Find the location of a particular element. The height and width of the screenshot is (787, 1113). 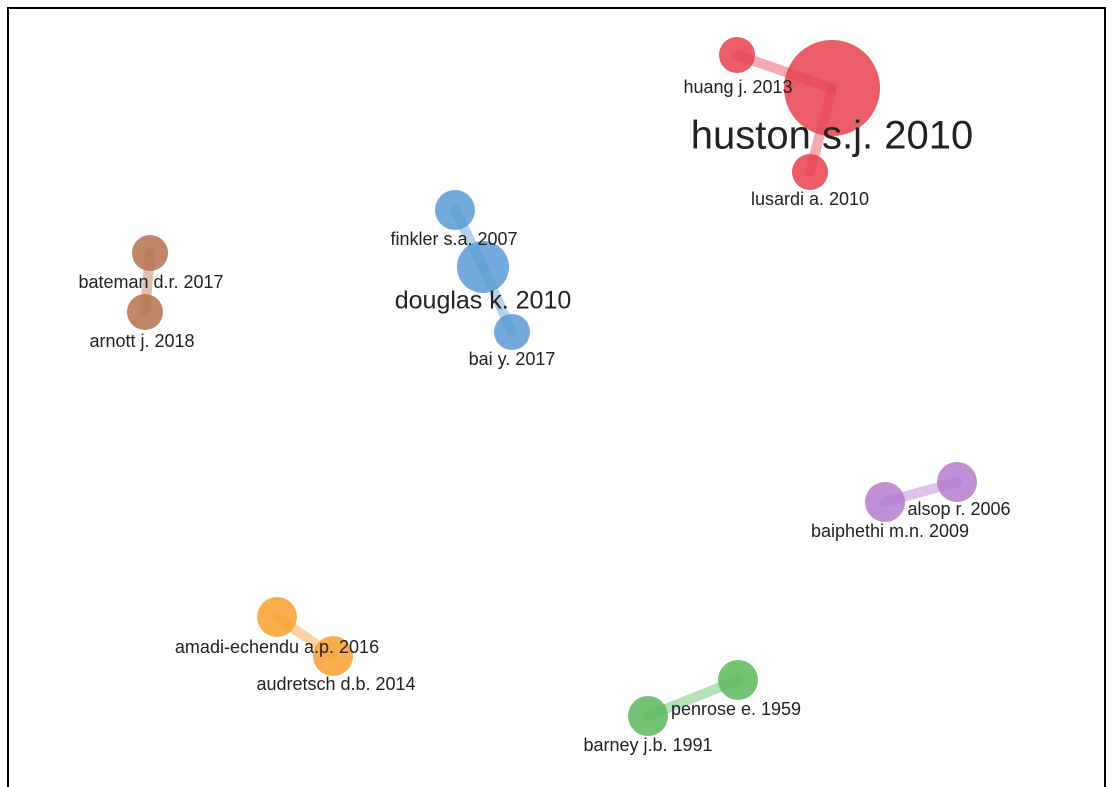

node-label: arnott j. 2018 is located at coordinates (141, 341).